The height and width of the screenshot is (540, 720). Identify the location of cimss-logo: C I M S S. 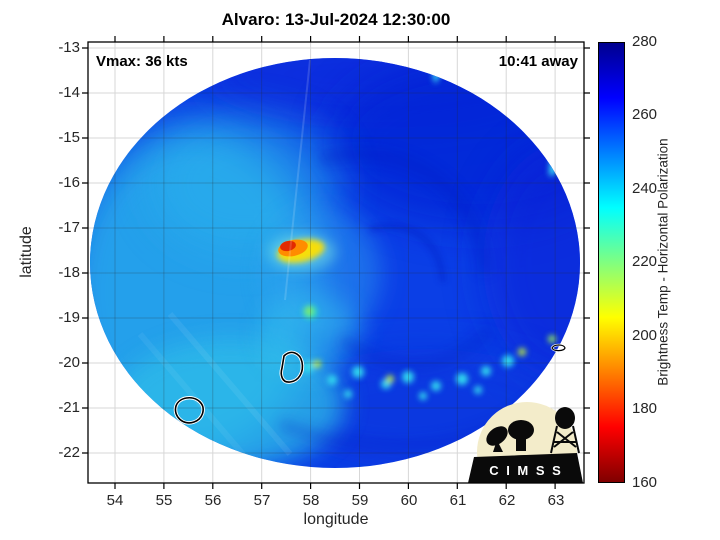
(525, 442).